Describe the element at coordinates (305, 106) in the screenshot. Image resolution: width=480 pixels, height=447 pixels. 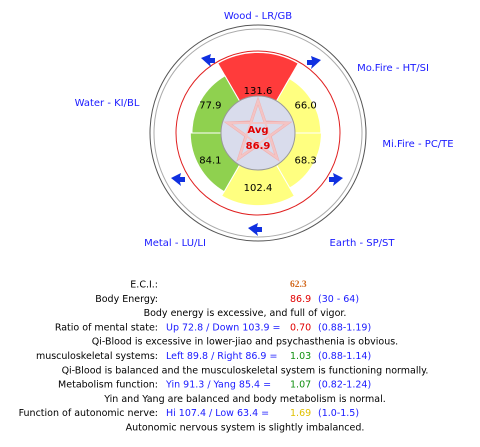
I see `value-label: 66.0` at that location.